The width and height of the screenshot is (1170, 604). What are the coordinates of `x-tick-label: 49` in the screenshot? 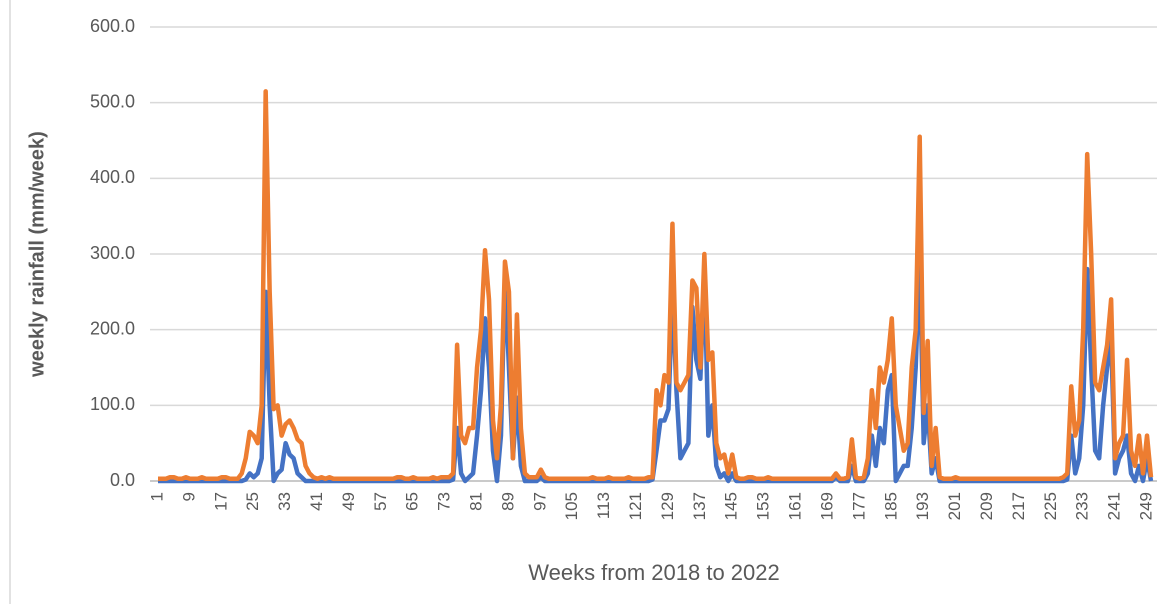 It's located at (348, 501).